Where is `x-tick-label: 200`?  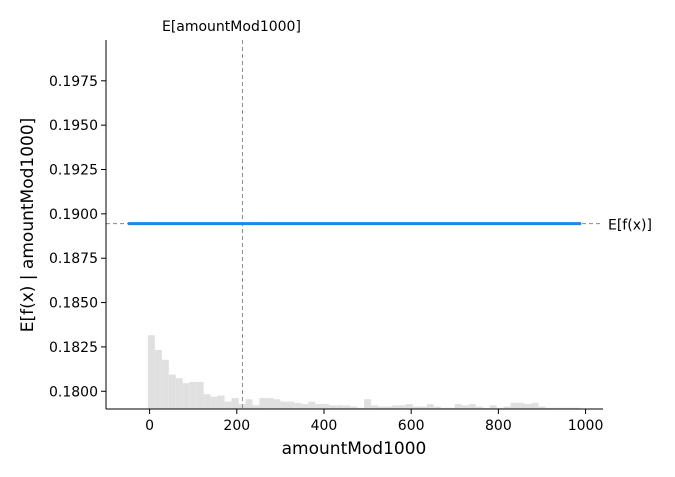
x-tick-label: 200 is located at coordinates (236, 426).